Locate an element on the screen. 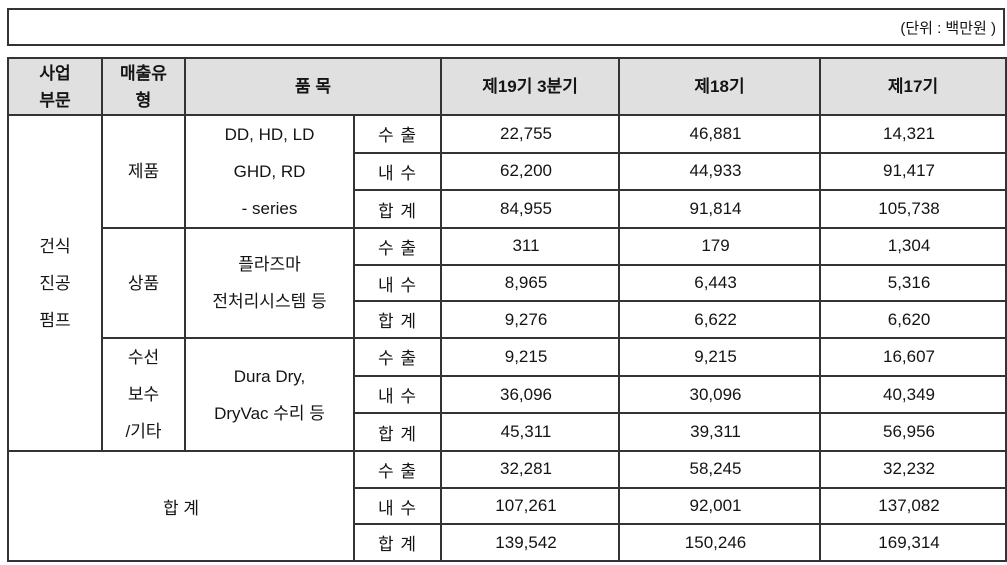  table-row: 내 수 62,200 44,933 91,417 is located at coordinates (507, 171).